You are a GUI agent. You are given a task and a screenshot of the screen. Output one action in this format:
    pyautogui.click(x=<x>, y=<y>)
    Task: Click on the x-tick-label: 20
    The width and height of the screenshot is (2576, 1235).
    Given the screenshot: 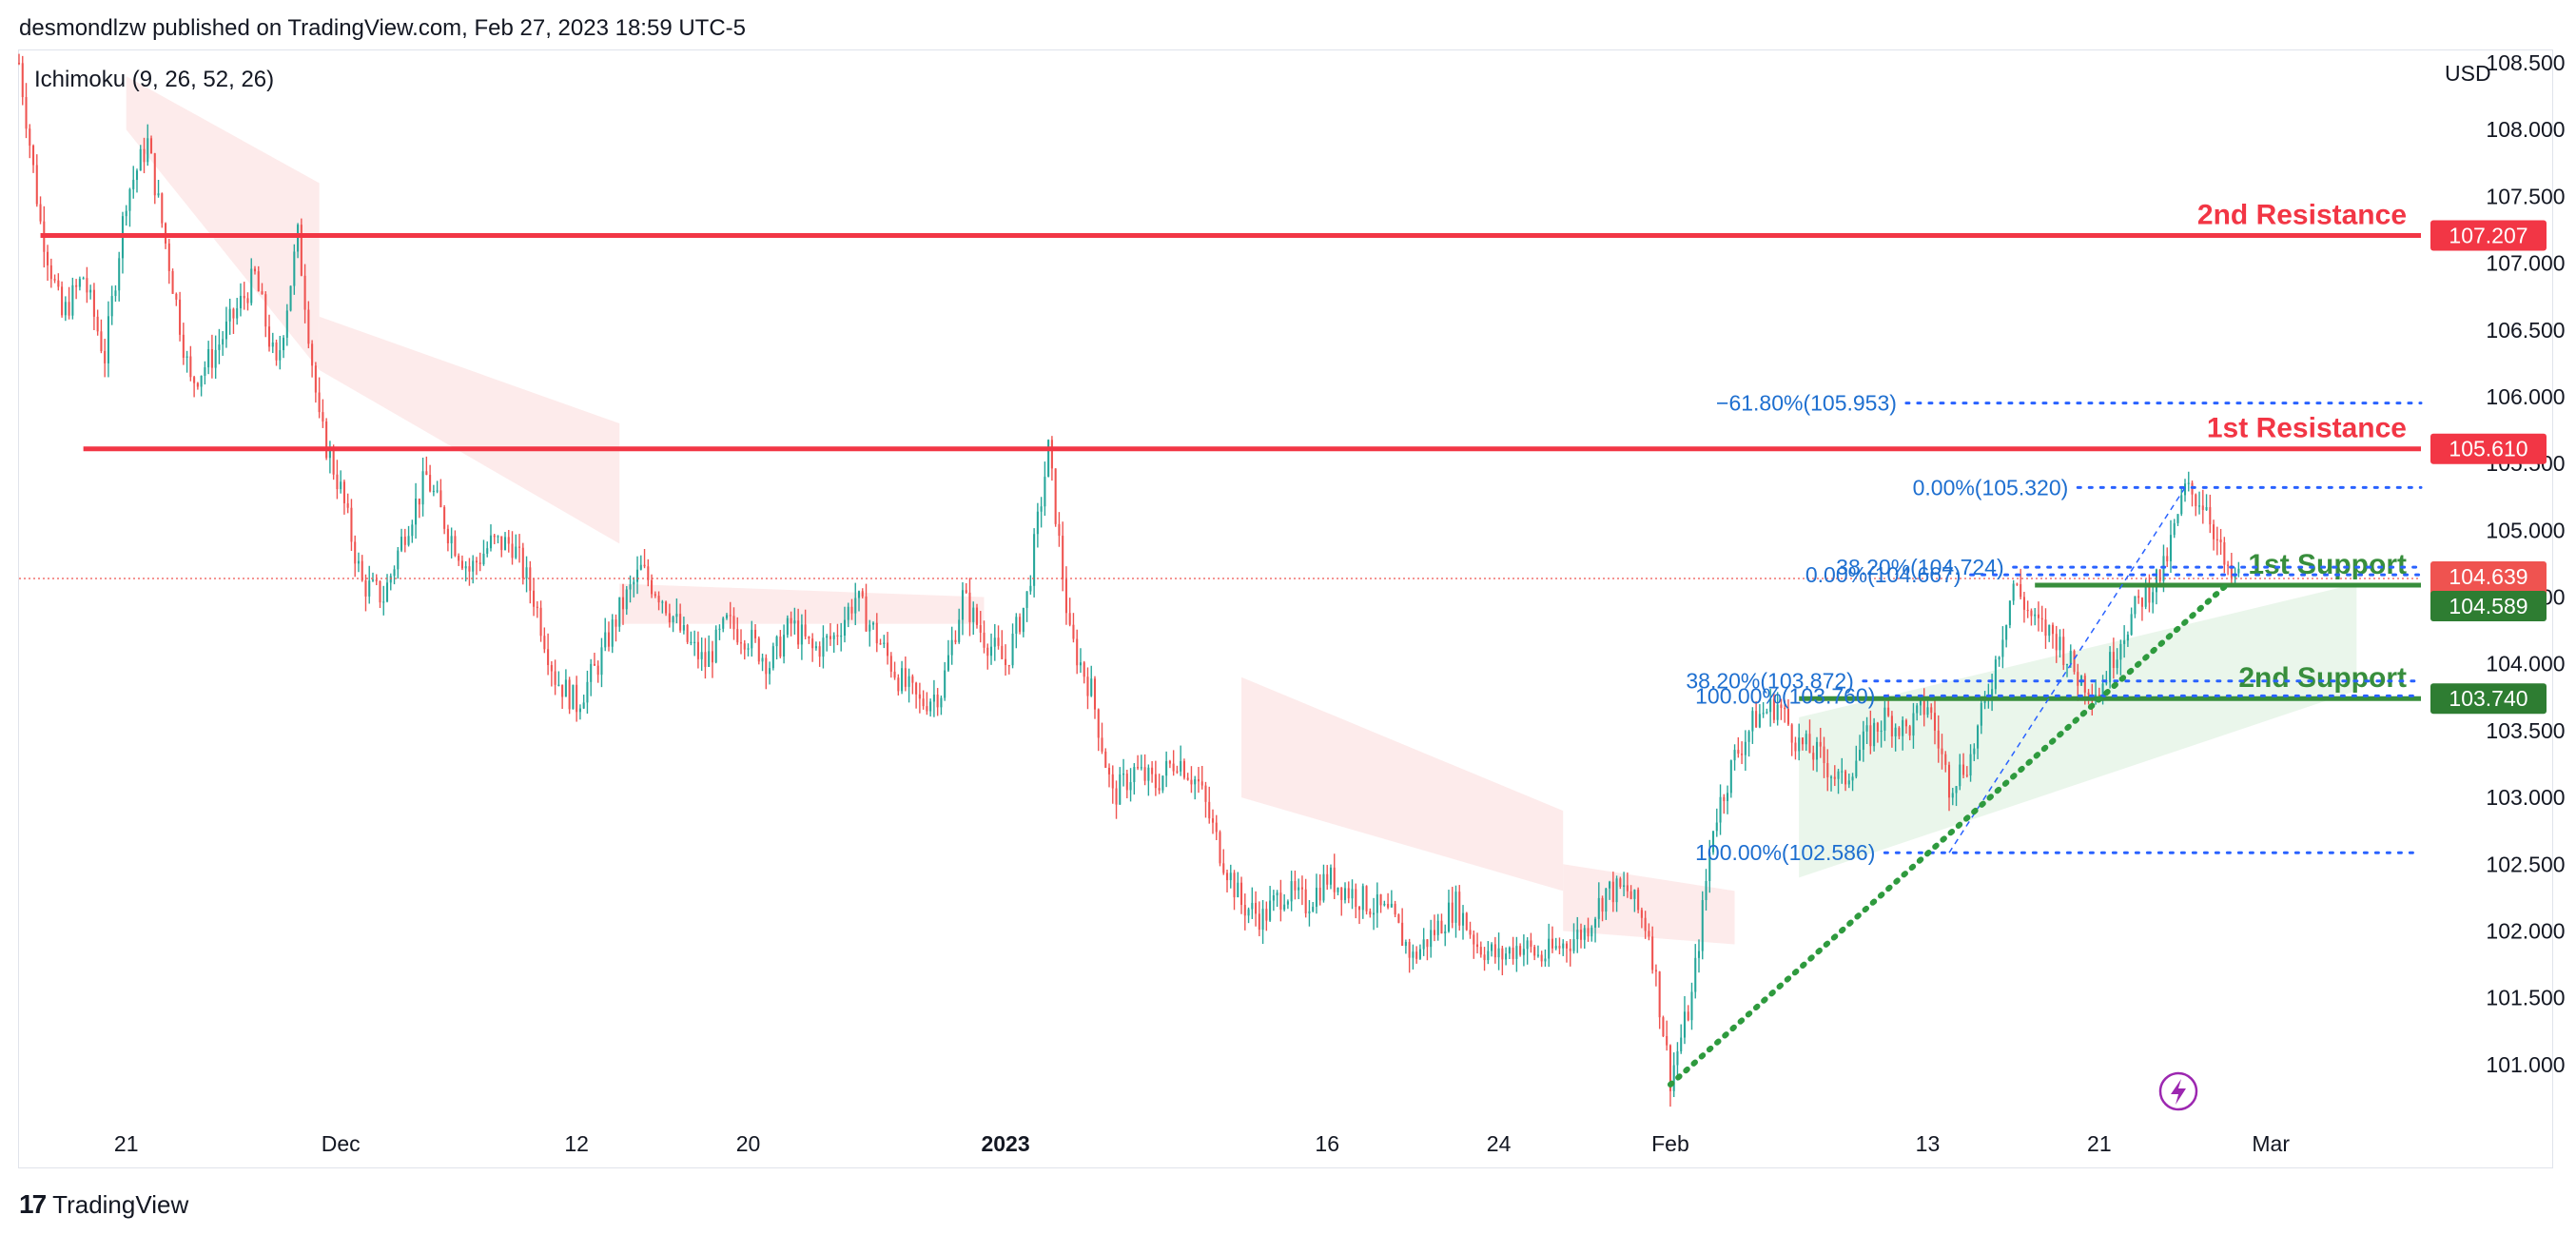 What is the action you would take?
    pyautogui.click(x=749, y=1143)
    